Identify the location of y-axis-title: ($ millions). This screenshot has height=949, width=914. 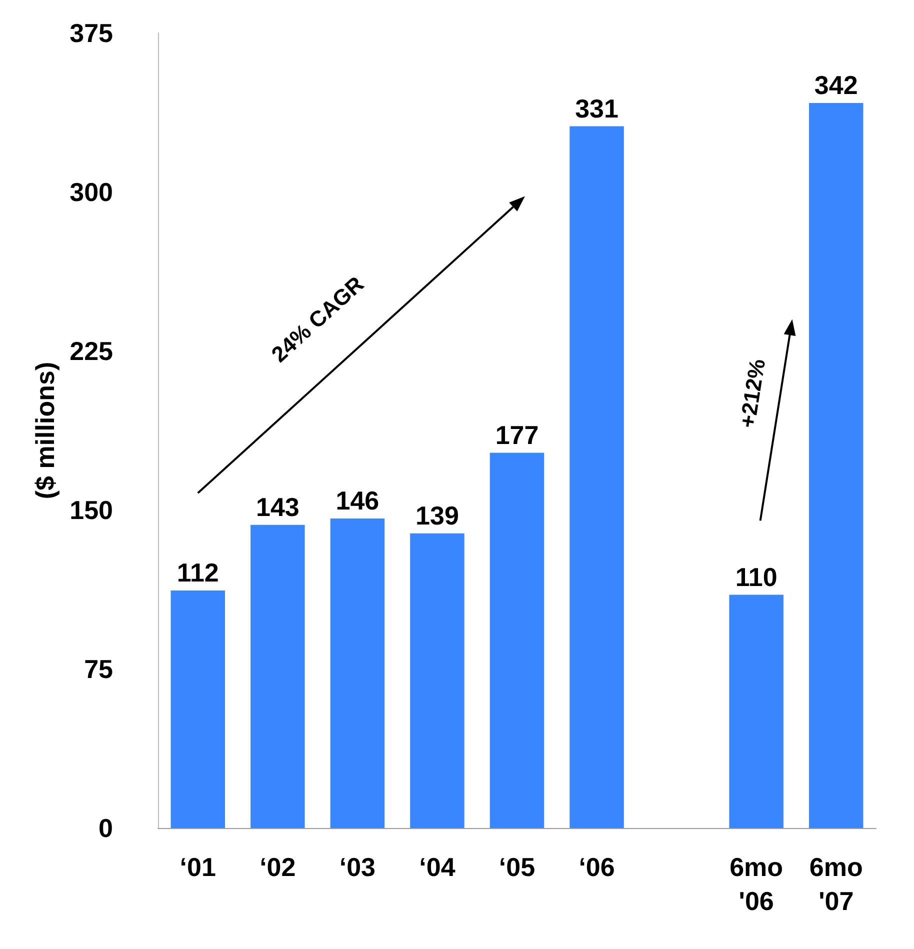
(45, 431).